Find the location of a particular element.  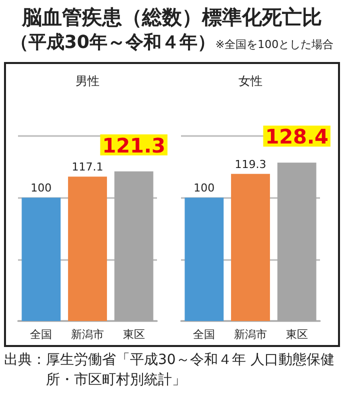

text: 脳血管疾患（総数）標準化死亡比 is located at coordinates (171, 17).